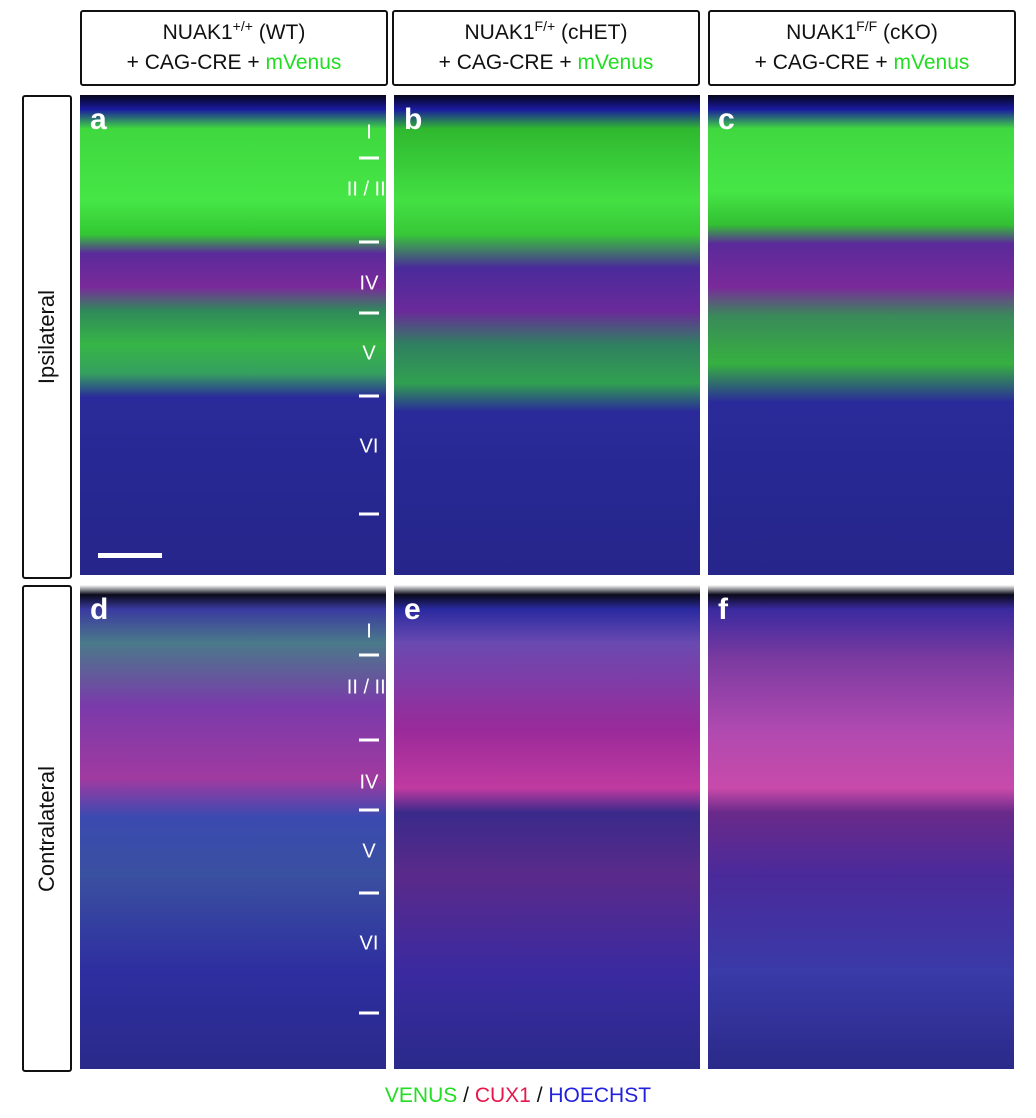  I want to click on label: (WT), so click(282, 32).